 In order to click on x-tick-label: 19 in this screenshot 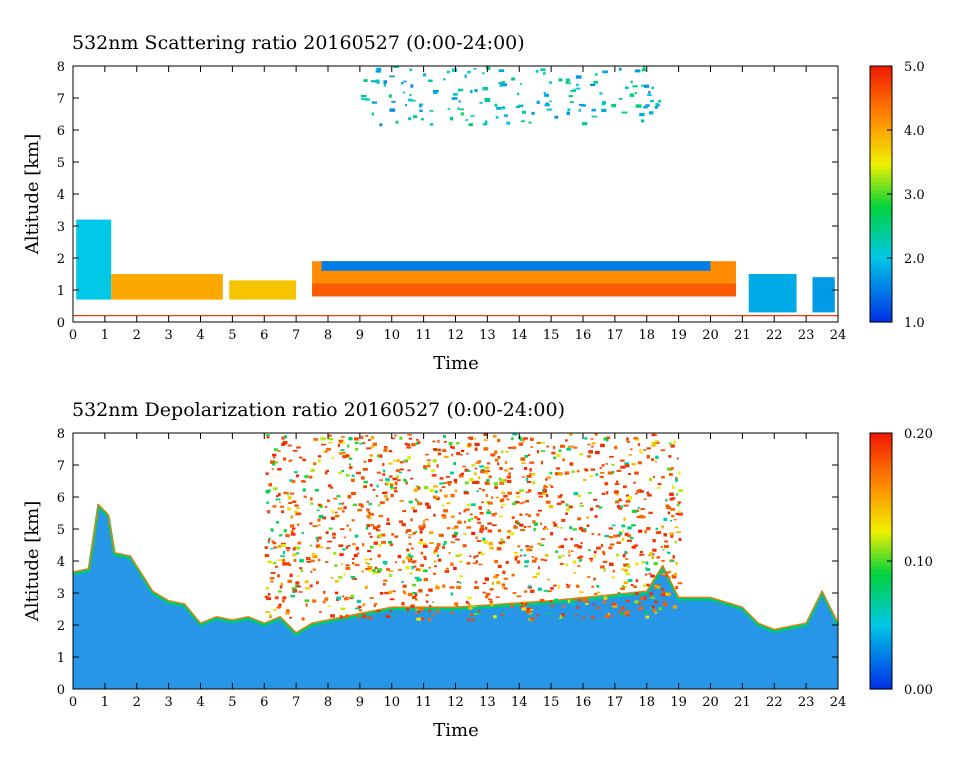, I will do `click(678, 702)`.